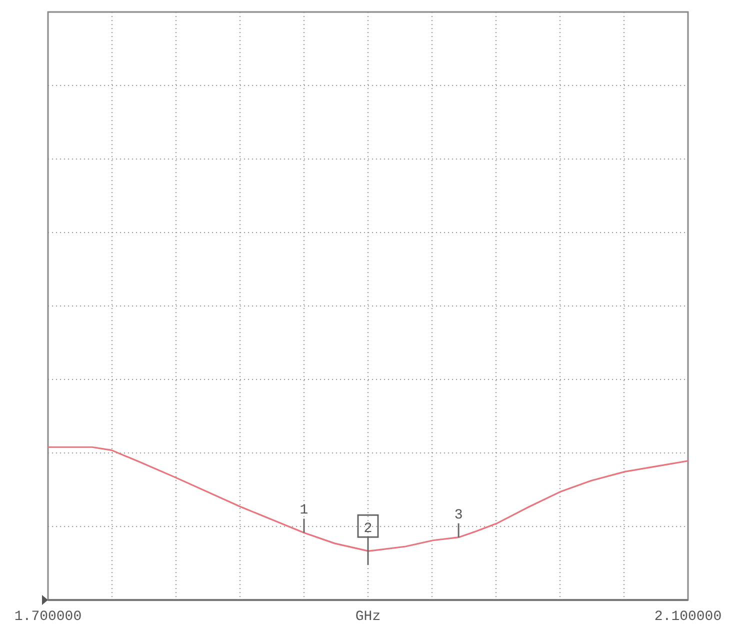  What do you see at coordinates (304, 510) in the screenshot?
I see `annotation: 1` at bounding box center [304, 510].